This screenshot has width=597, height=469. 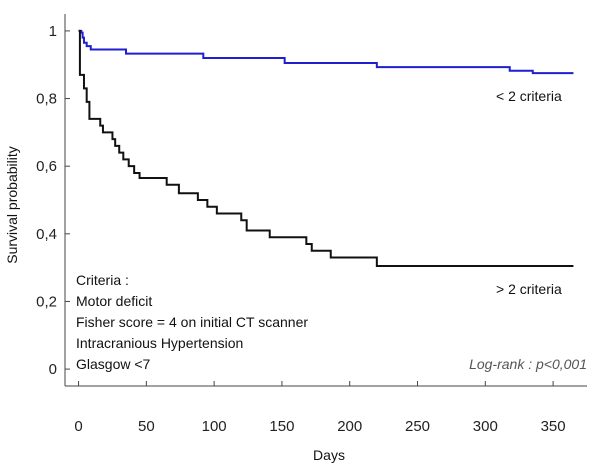 What do you see at coordinates (529, 289) in the screenshot?
I see `series-label-high: > 2 criteria` at bounding box center [529, 289].